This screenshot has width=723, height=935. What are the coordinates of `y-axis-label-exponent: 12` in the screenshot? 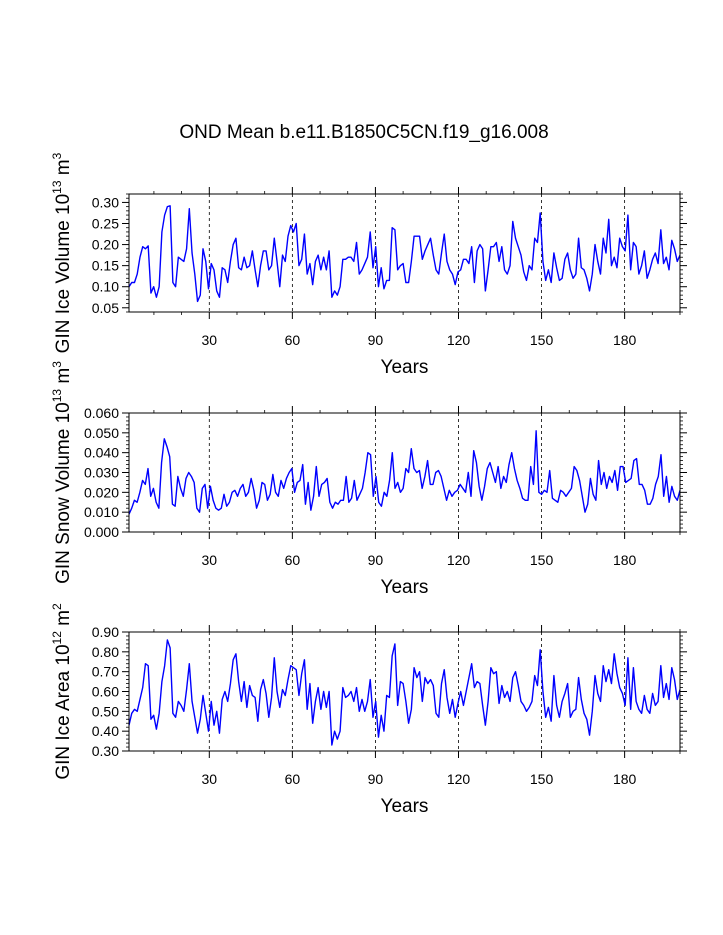 It's located at (57, 638).